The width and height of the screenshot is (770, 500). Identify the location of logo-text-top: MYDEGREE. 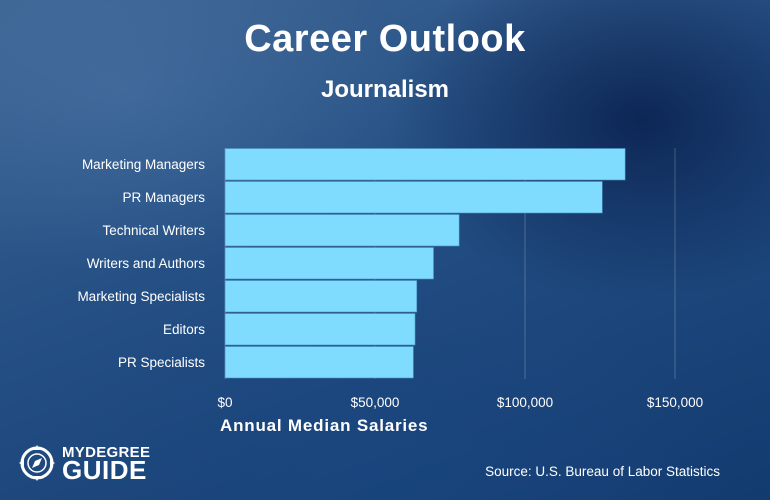
(106, 452).